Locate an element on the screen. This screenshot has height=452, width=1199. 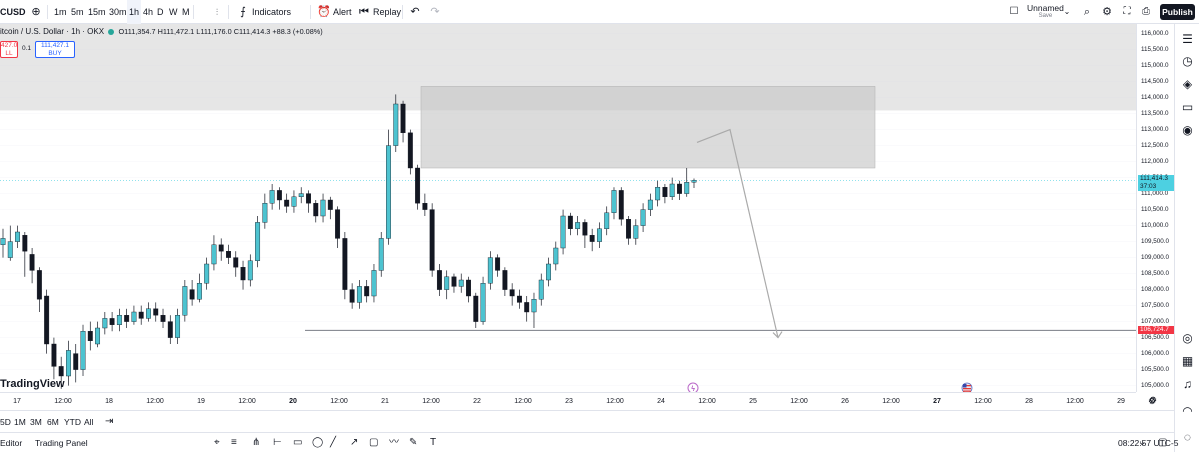
projection-arrow-path is located at coordinates (737, 233).